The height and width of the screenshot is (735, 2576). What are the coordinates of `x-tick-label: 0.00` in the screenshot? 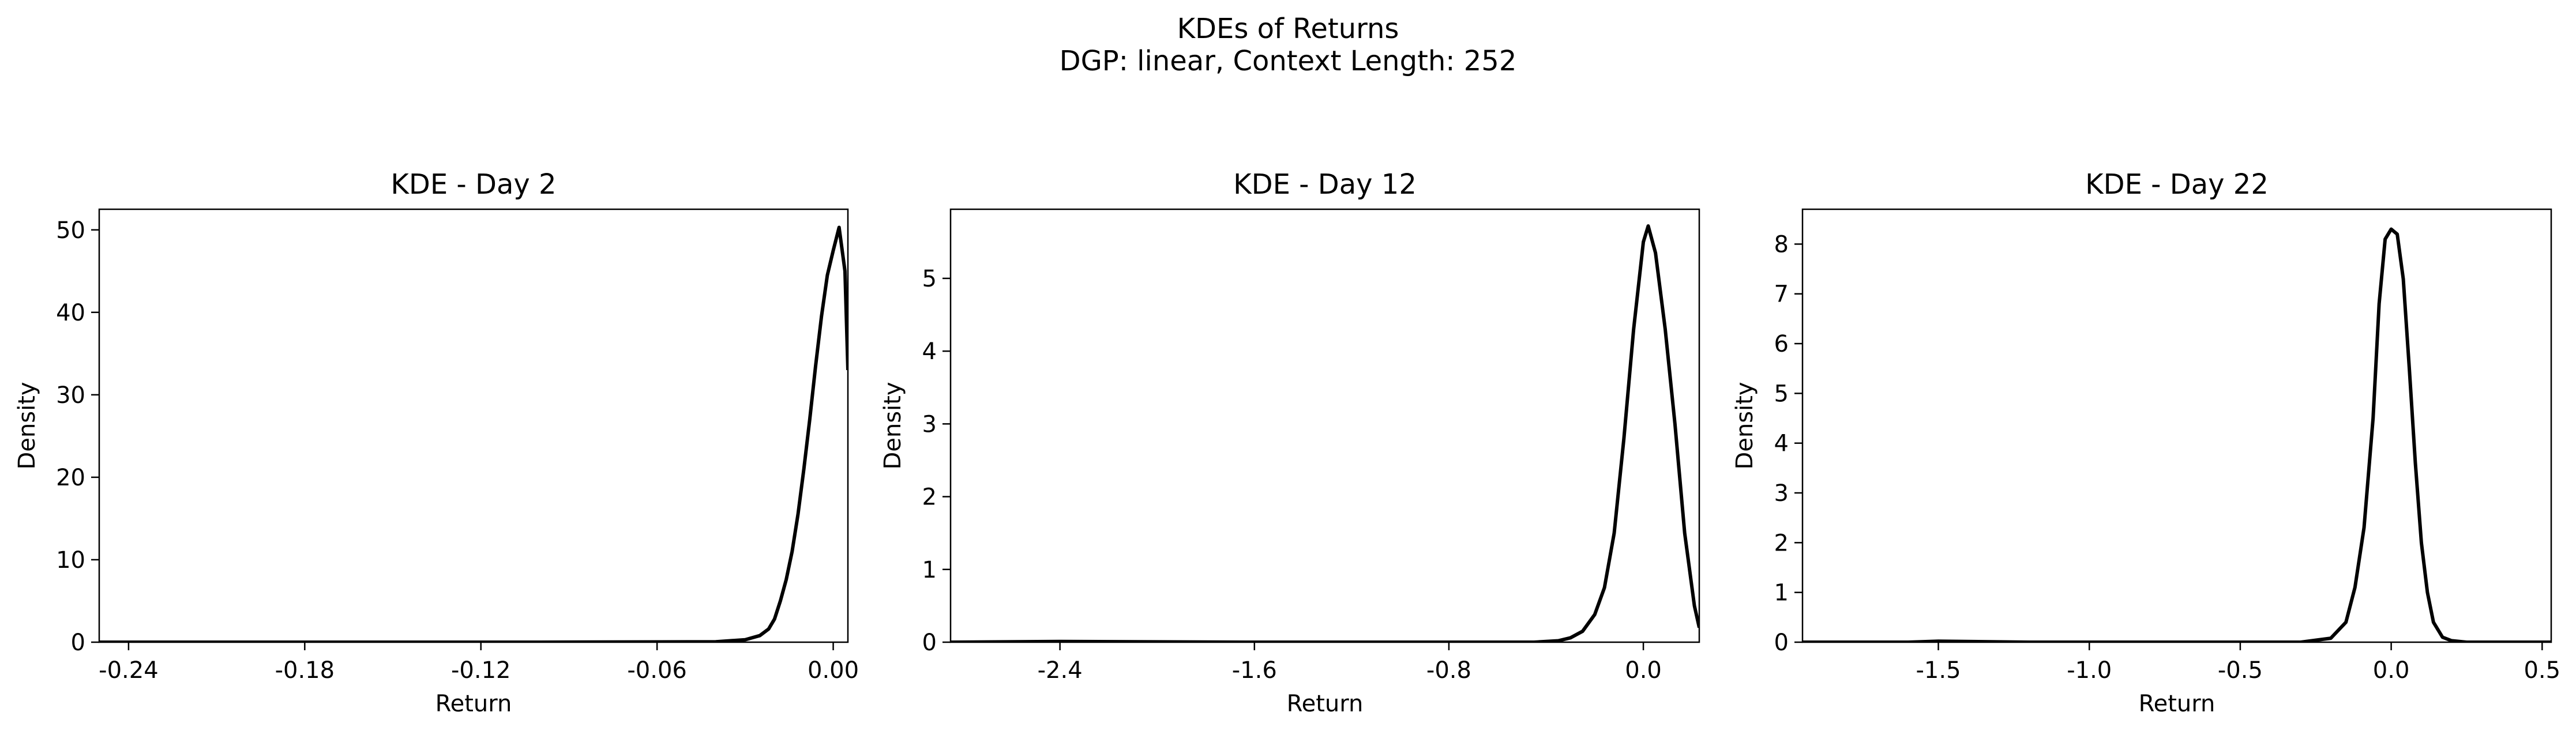 It's located at (833, 670).